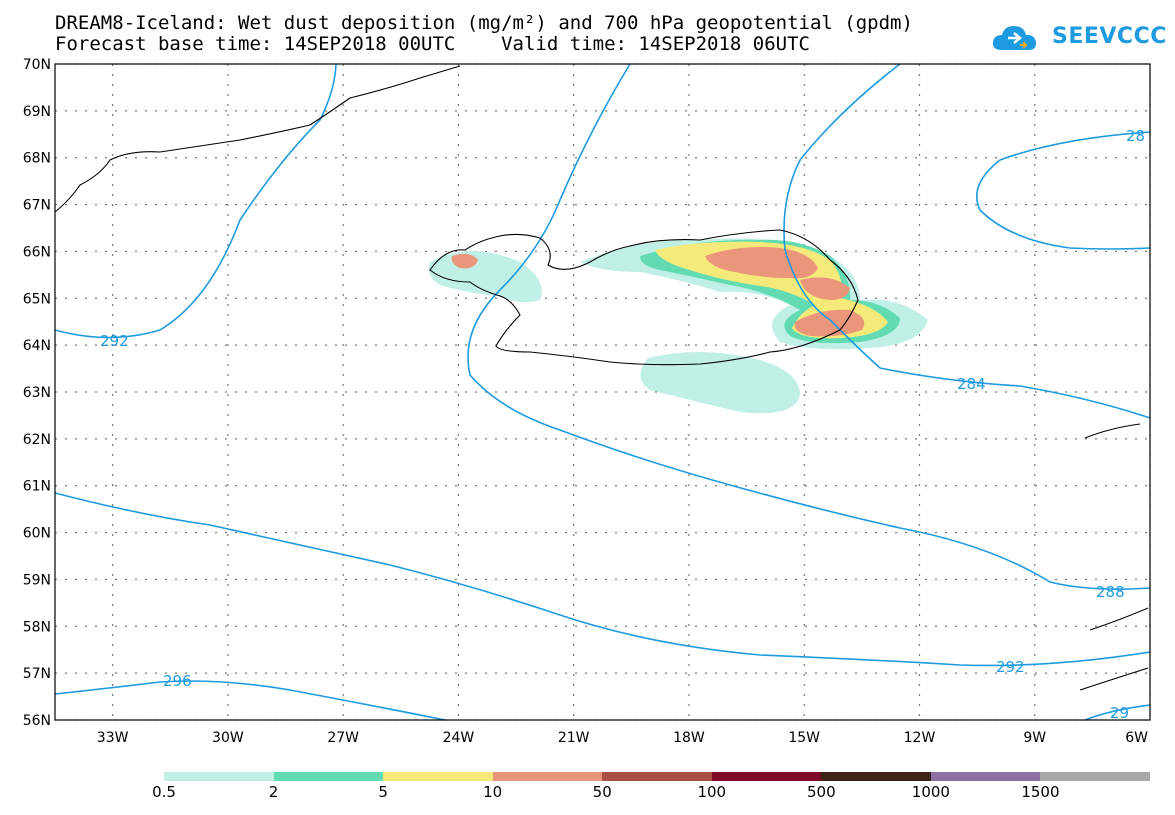  Describe the element at coordinates (689, 738) in the screenshot. I see `lon-tick-label: 18W` at that location.